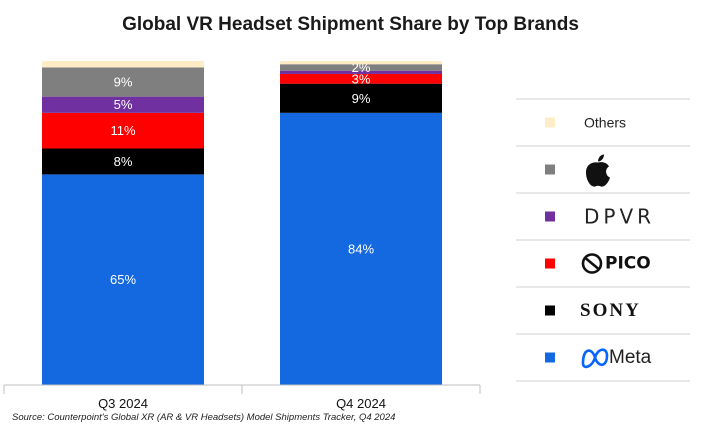  What do you see at coordinates (361, 67) in the screenshot?
I see `bar-apple-q4-2024` at bounding box center [361, 67].